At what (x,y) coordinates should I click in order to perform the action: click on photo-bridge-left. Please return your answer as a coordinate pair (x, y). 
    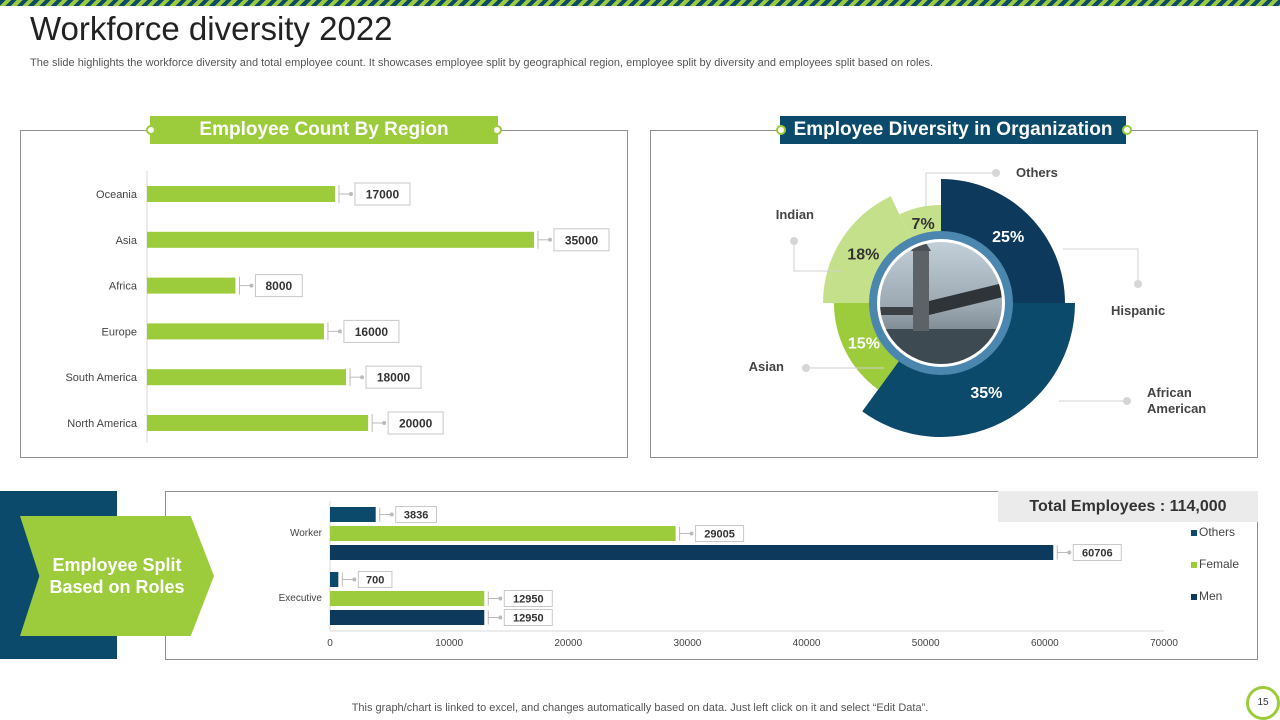
    Looking at the image, I should click on (896, 311).